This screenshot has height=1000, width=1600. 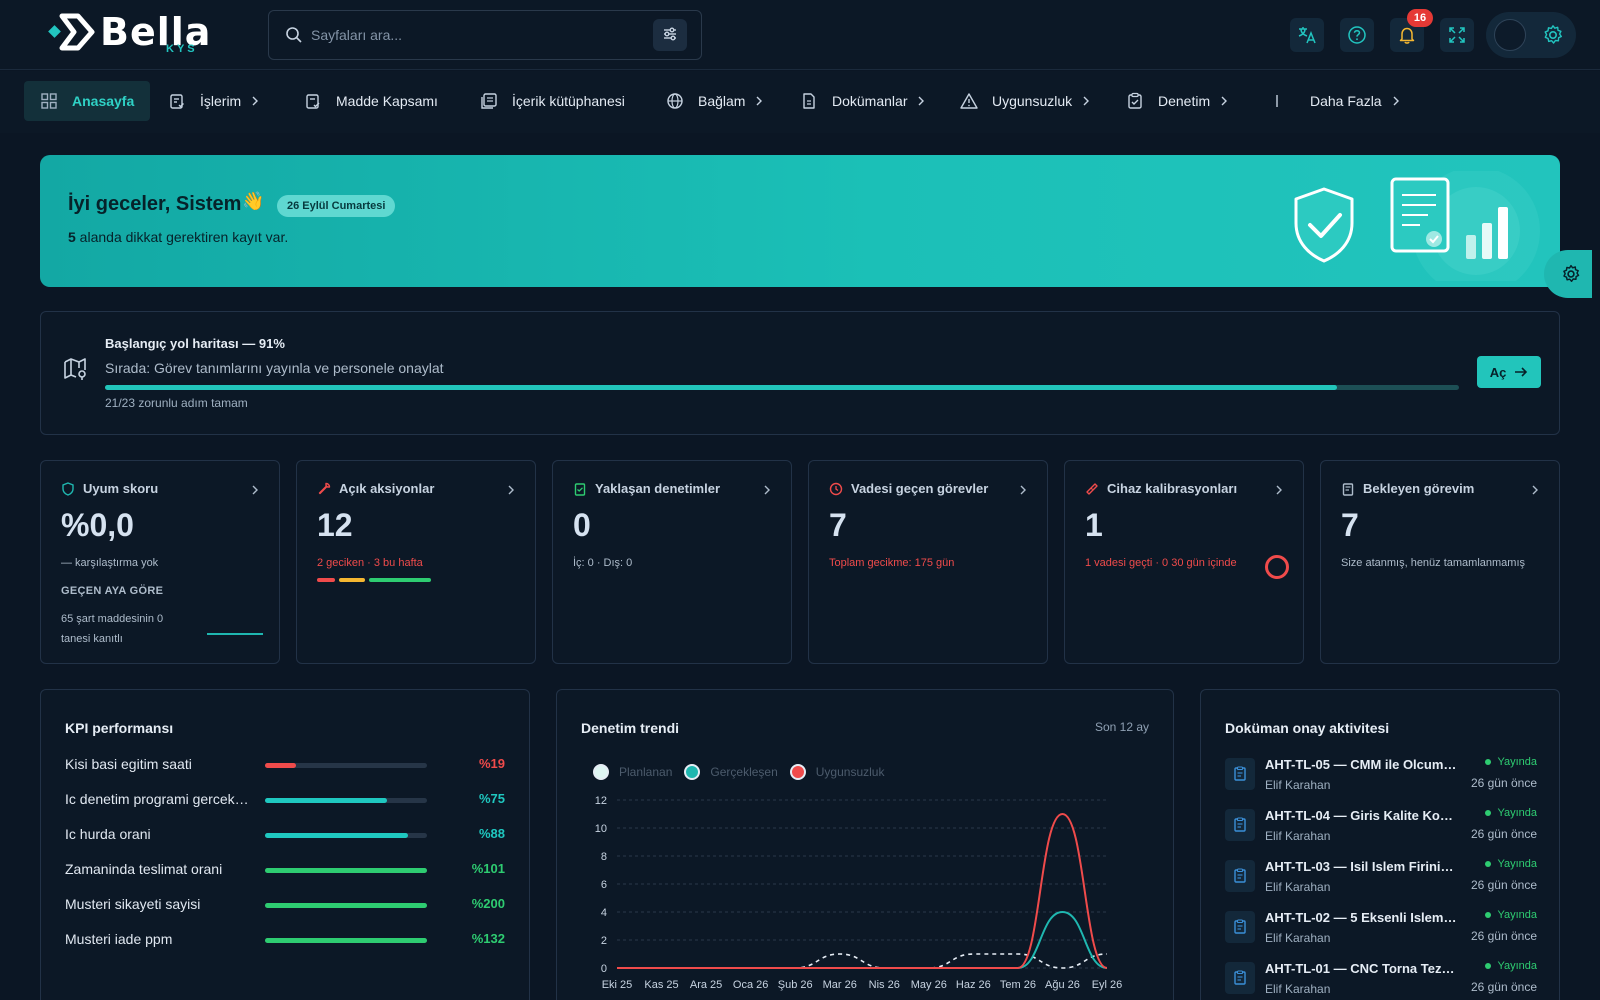 What do you see at coordinates (1488, 915) in the screenshot?
I see `status-dot` at bounding box center [1488, 915].